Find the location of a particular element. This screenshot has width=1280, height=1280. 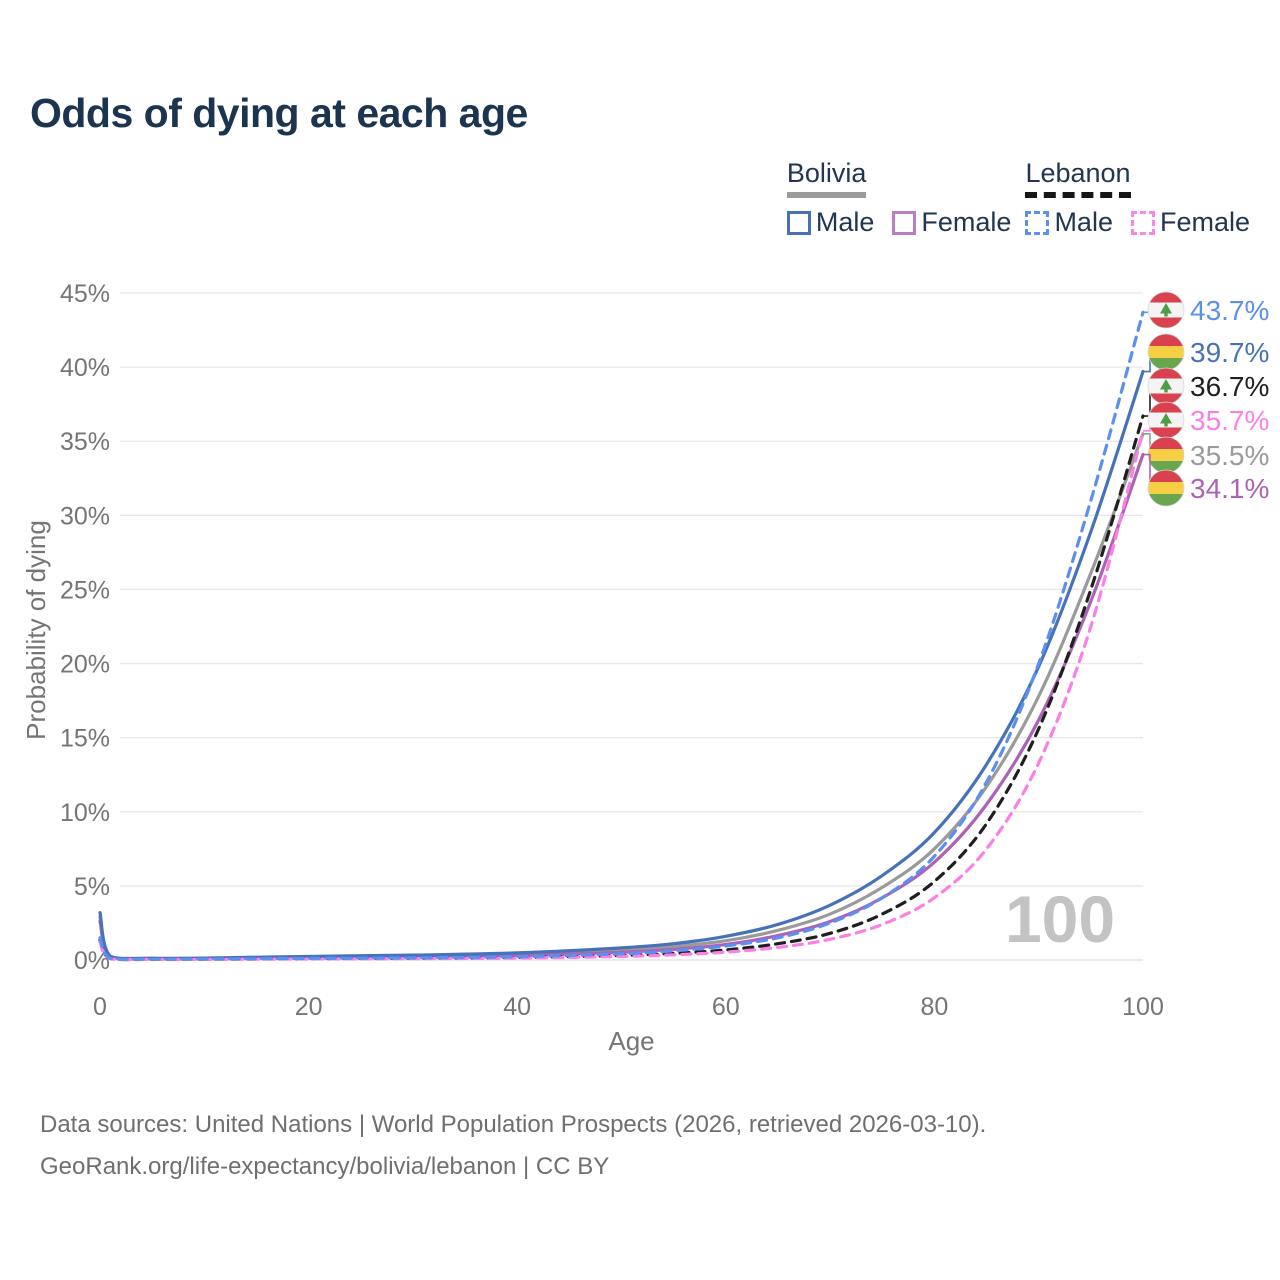

x-tick-label: 40 is located at coordinates (517, 1007).